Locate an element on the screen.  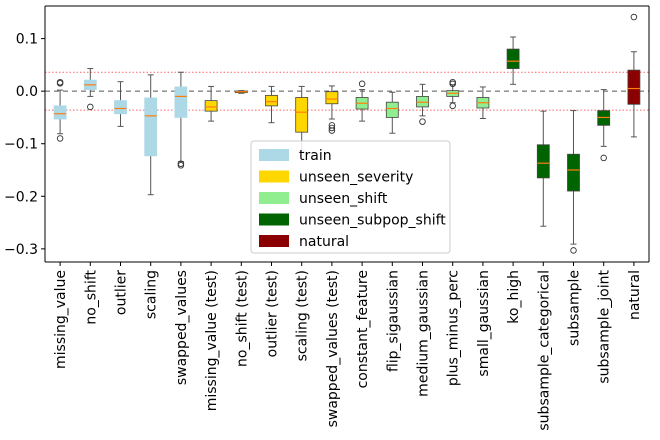
x-tick-label: flip_sigaussian is located at coordinates (393, 321).